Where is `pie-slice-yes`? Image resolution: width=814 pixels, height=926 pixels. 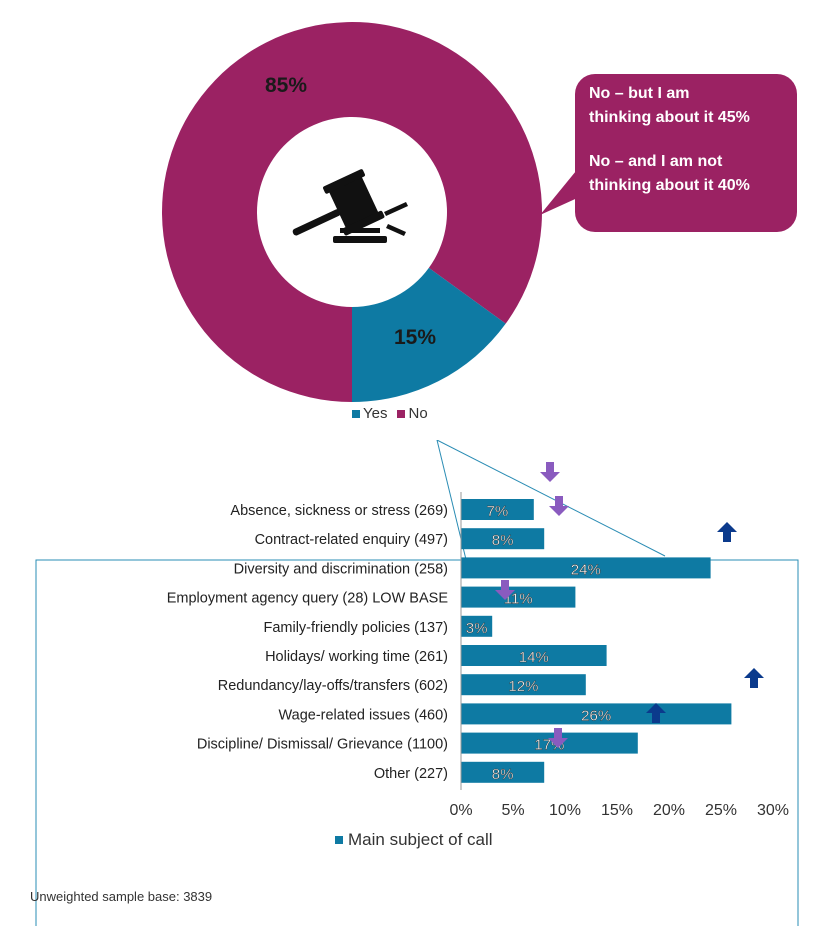 pie-slice-yes is located at coordinates (429, 334).